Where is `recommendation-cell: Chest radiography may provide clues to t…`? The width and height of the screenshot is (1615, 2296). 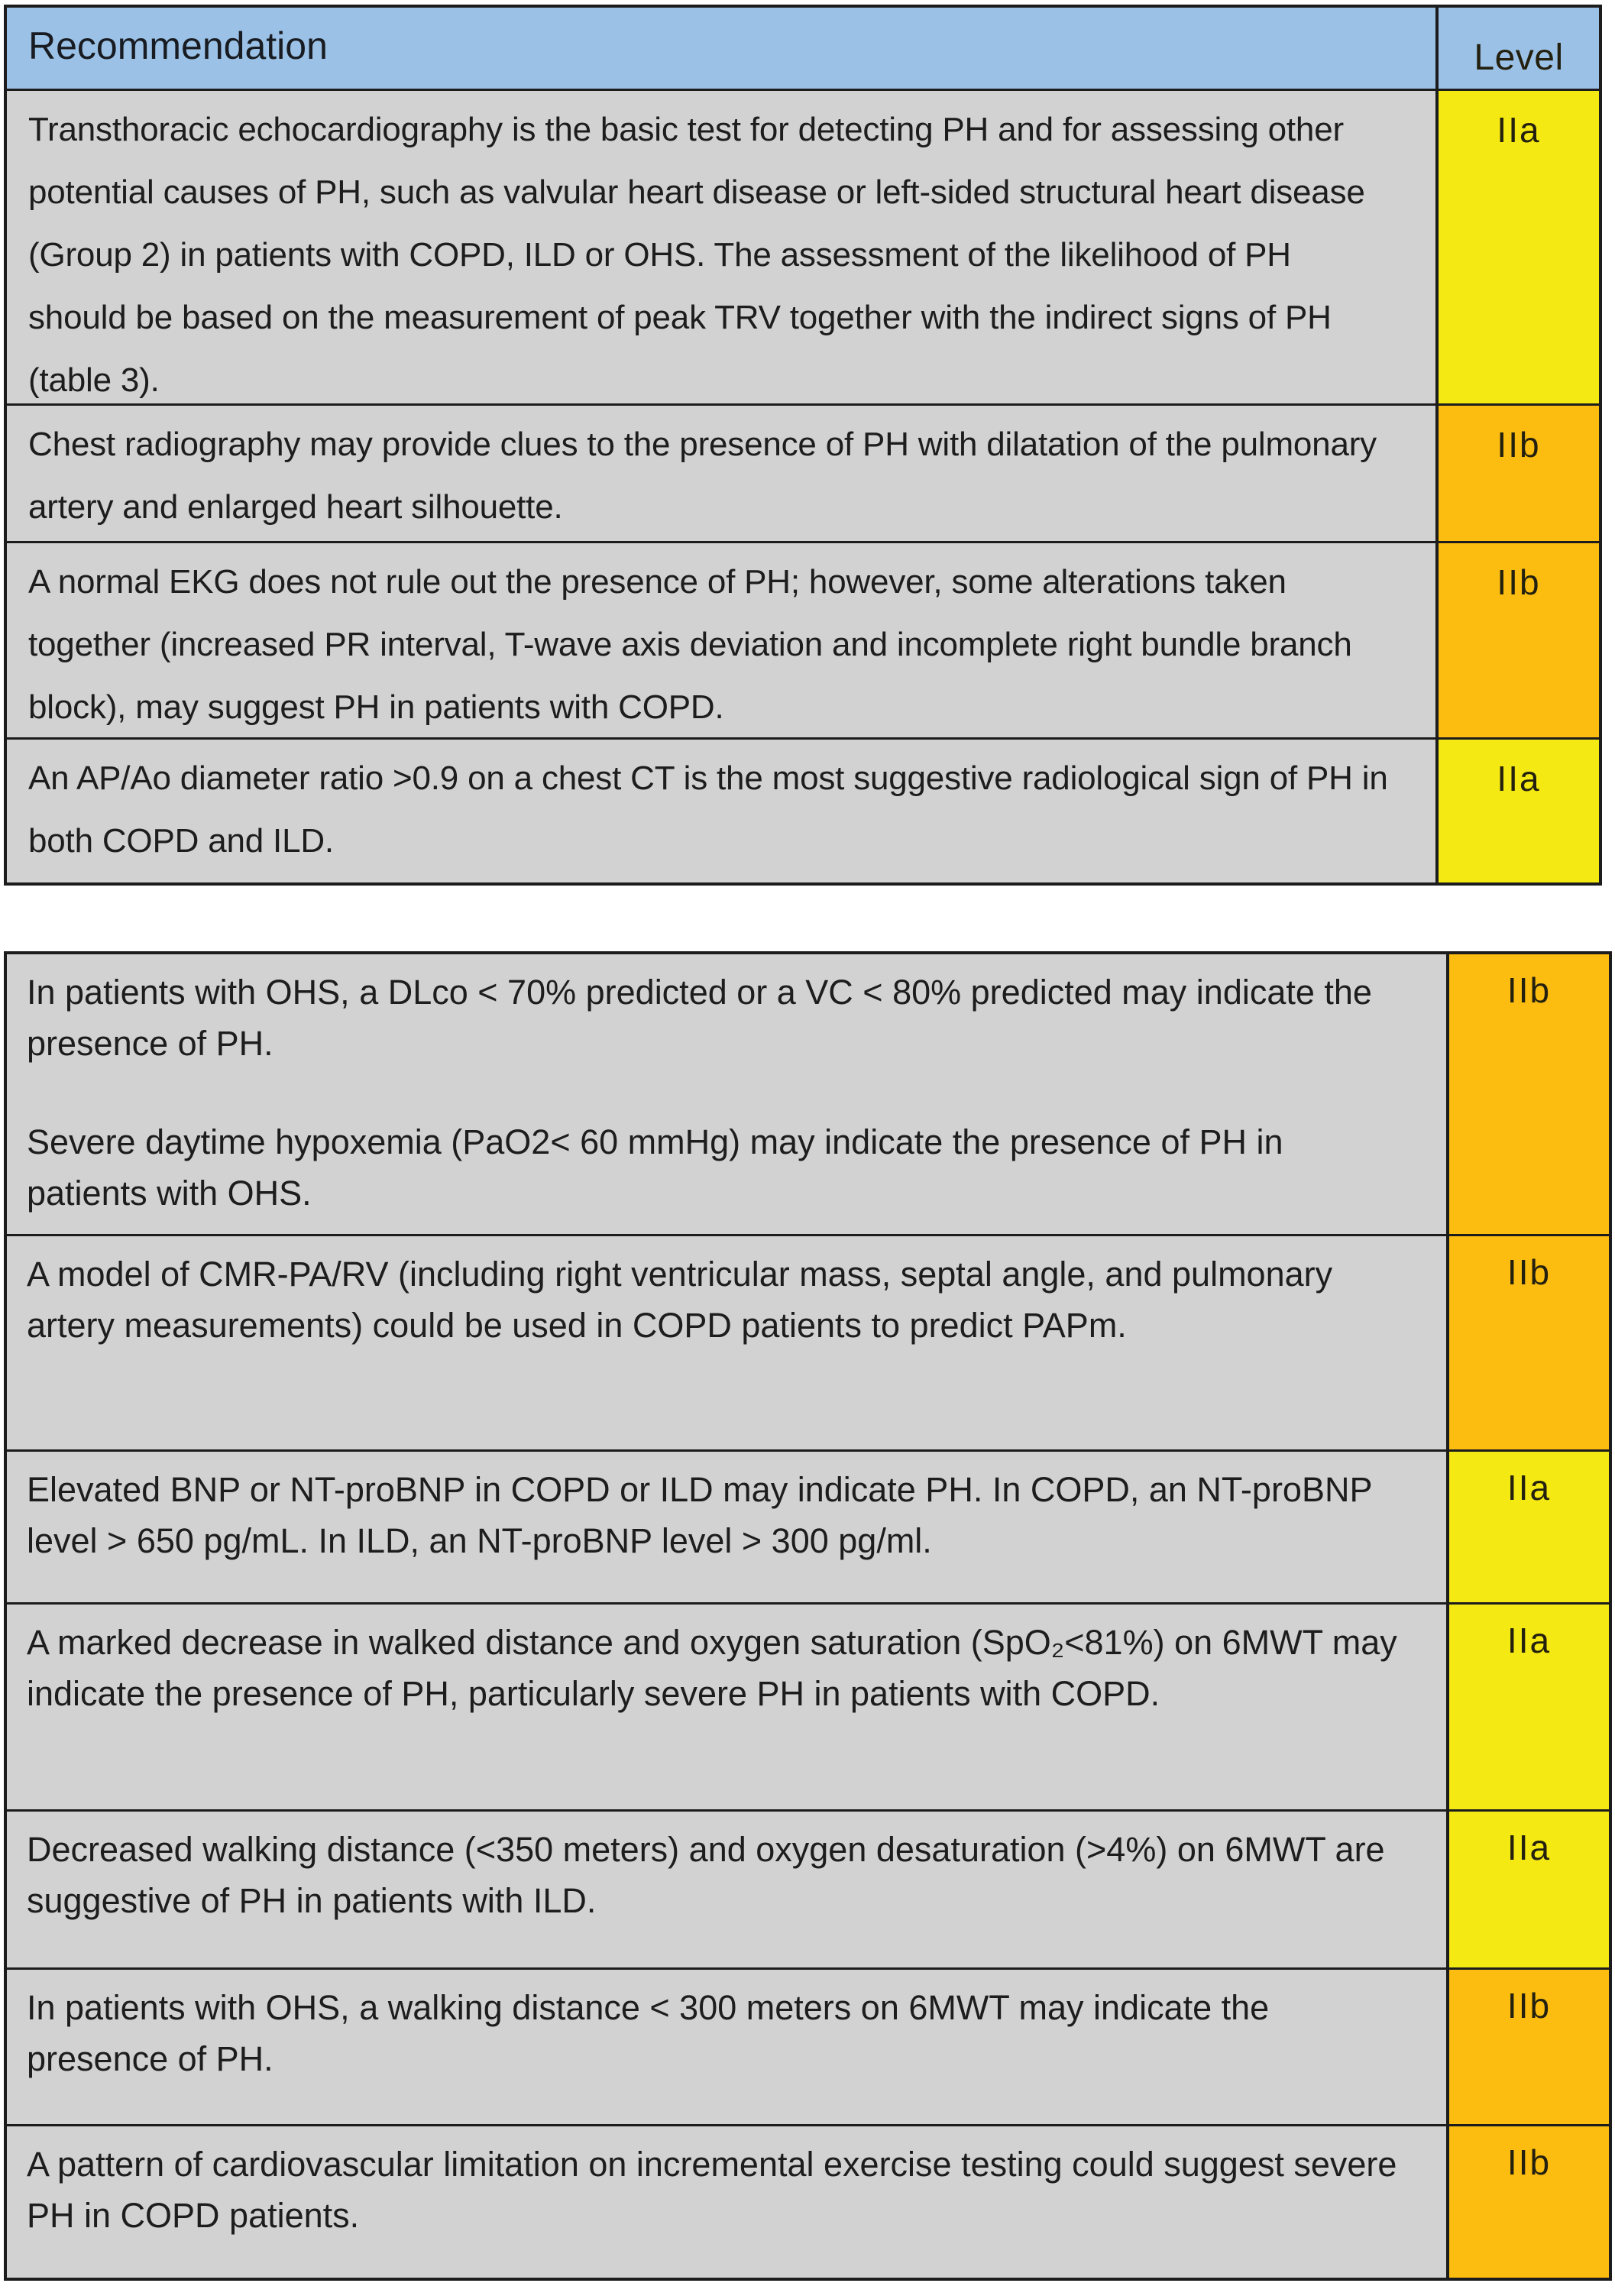 recommendation-cell: Chest radiography may provide clues to t… is located at coordinates (721, 473).